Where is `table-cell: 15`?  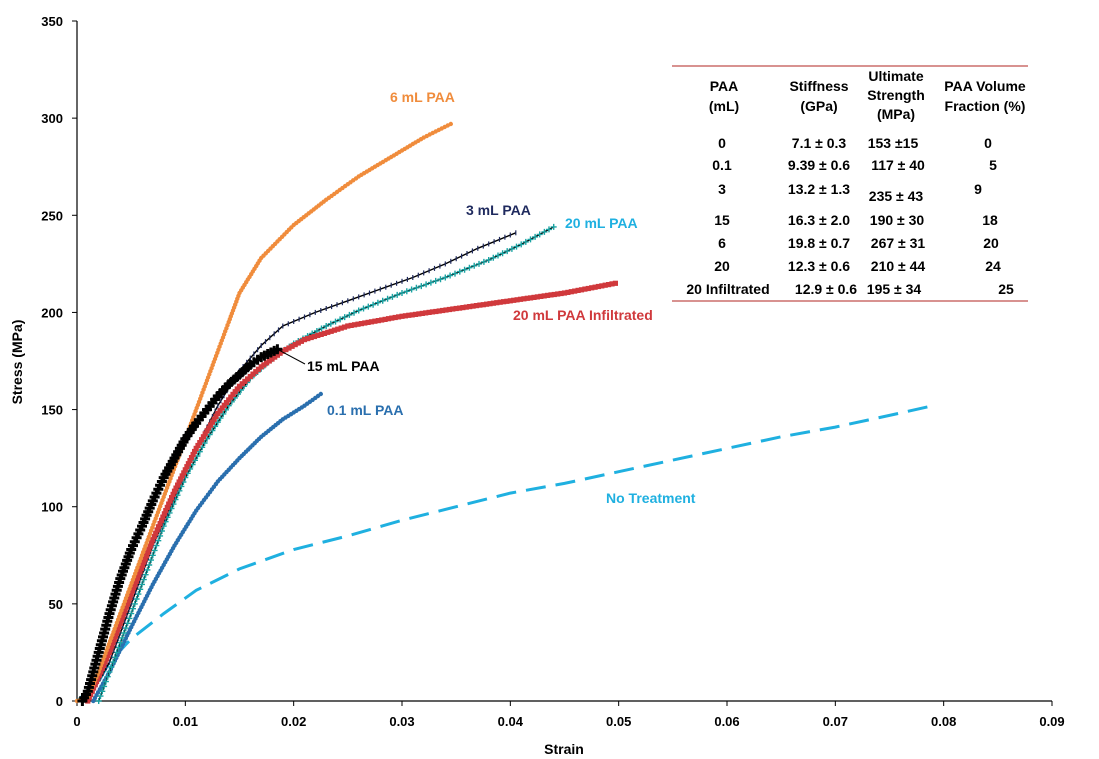
table-cell: 15 is located at coordinates (722, 220).